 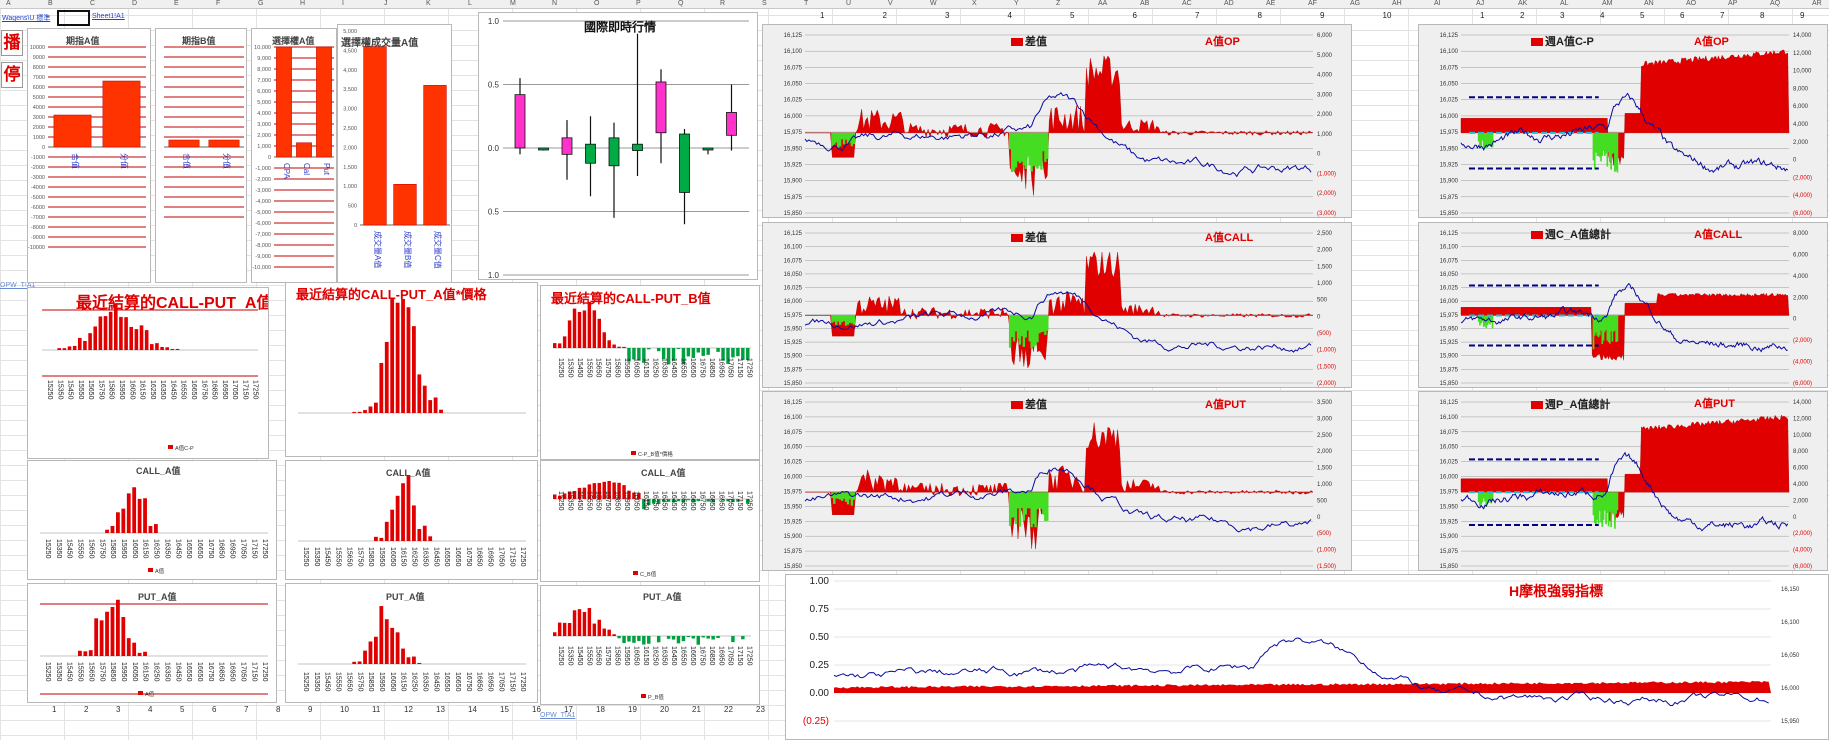 What do you see at coordinates (645, 501) in the screenshot?
I see `strike-tick-label: 16150` at bounding box center [645, 501].